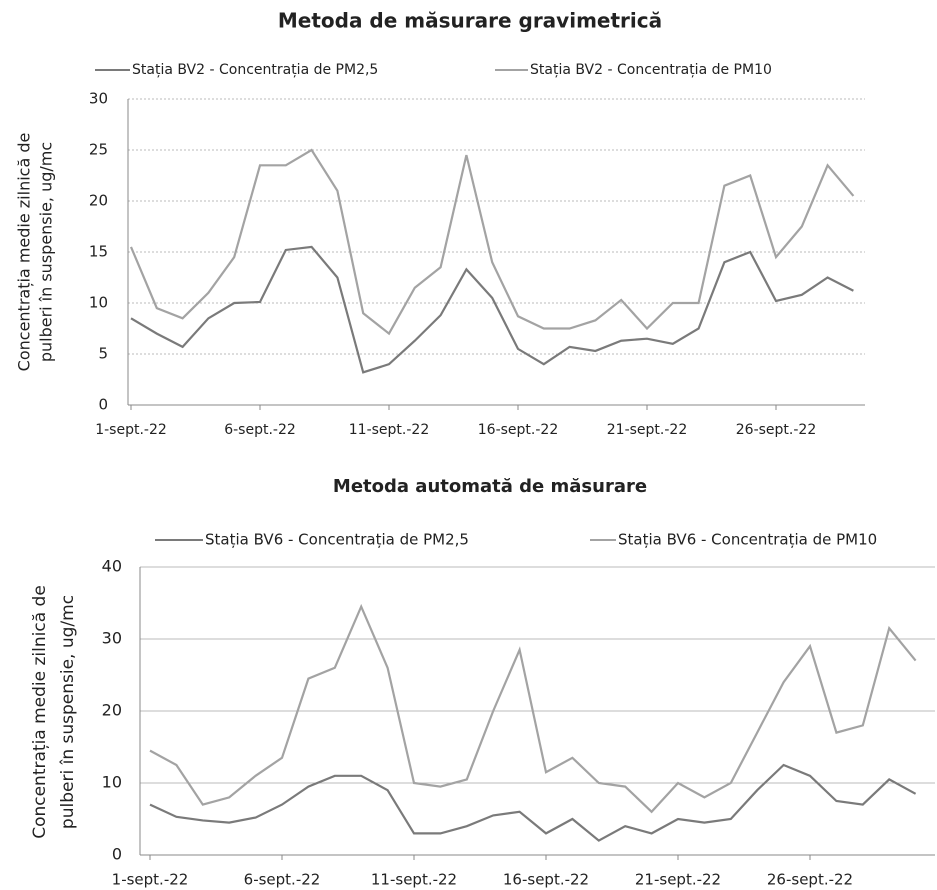 Image resolution: width=937 pixels, height=890 pixels. What do you see at coordinates (651, 70) in the screenshot?
I see `legend-label: Stația BV2 - Concentrația de PM10` at bounding box center [651, 70].